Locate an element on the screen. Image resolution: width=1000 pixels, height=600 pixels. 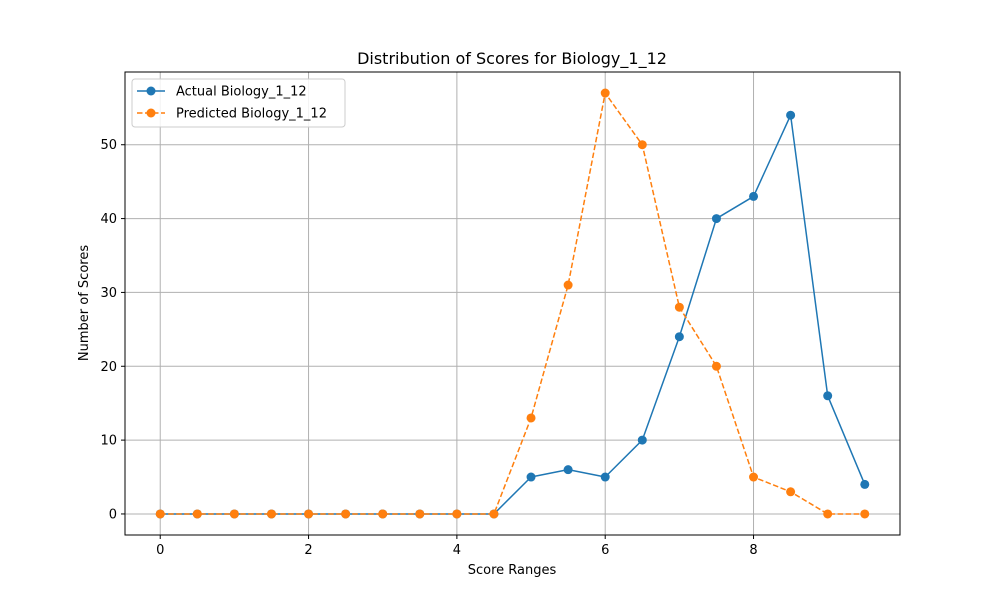
x-tick-label: 0 is located at coordinates (160, 550).